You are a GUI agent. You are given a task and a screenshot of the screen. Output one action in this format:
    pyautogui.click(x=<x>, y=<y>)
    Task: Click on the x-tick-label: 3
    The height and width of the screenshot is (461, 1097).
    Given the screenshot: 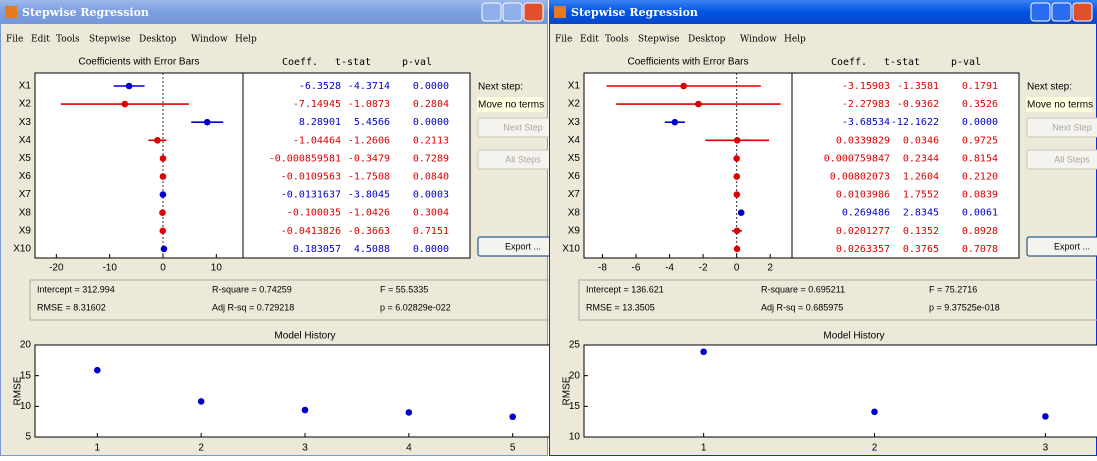 What is the action you would take?
    pyautogui.click(x=305, y=448)
    